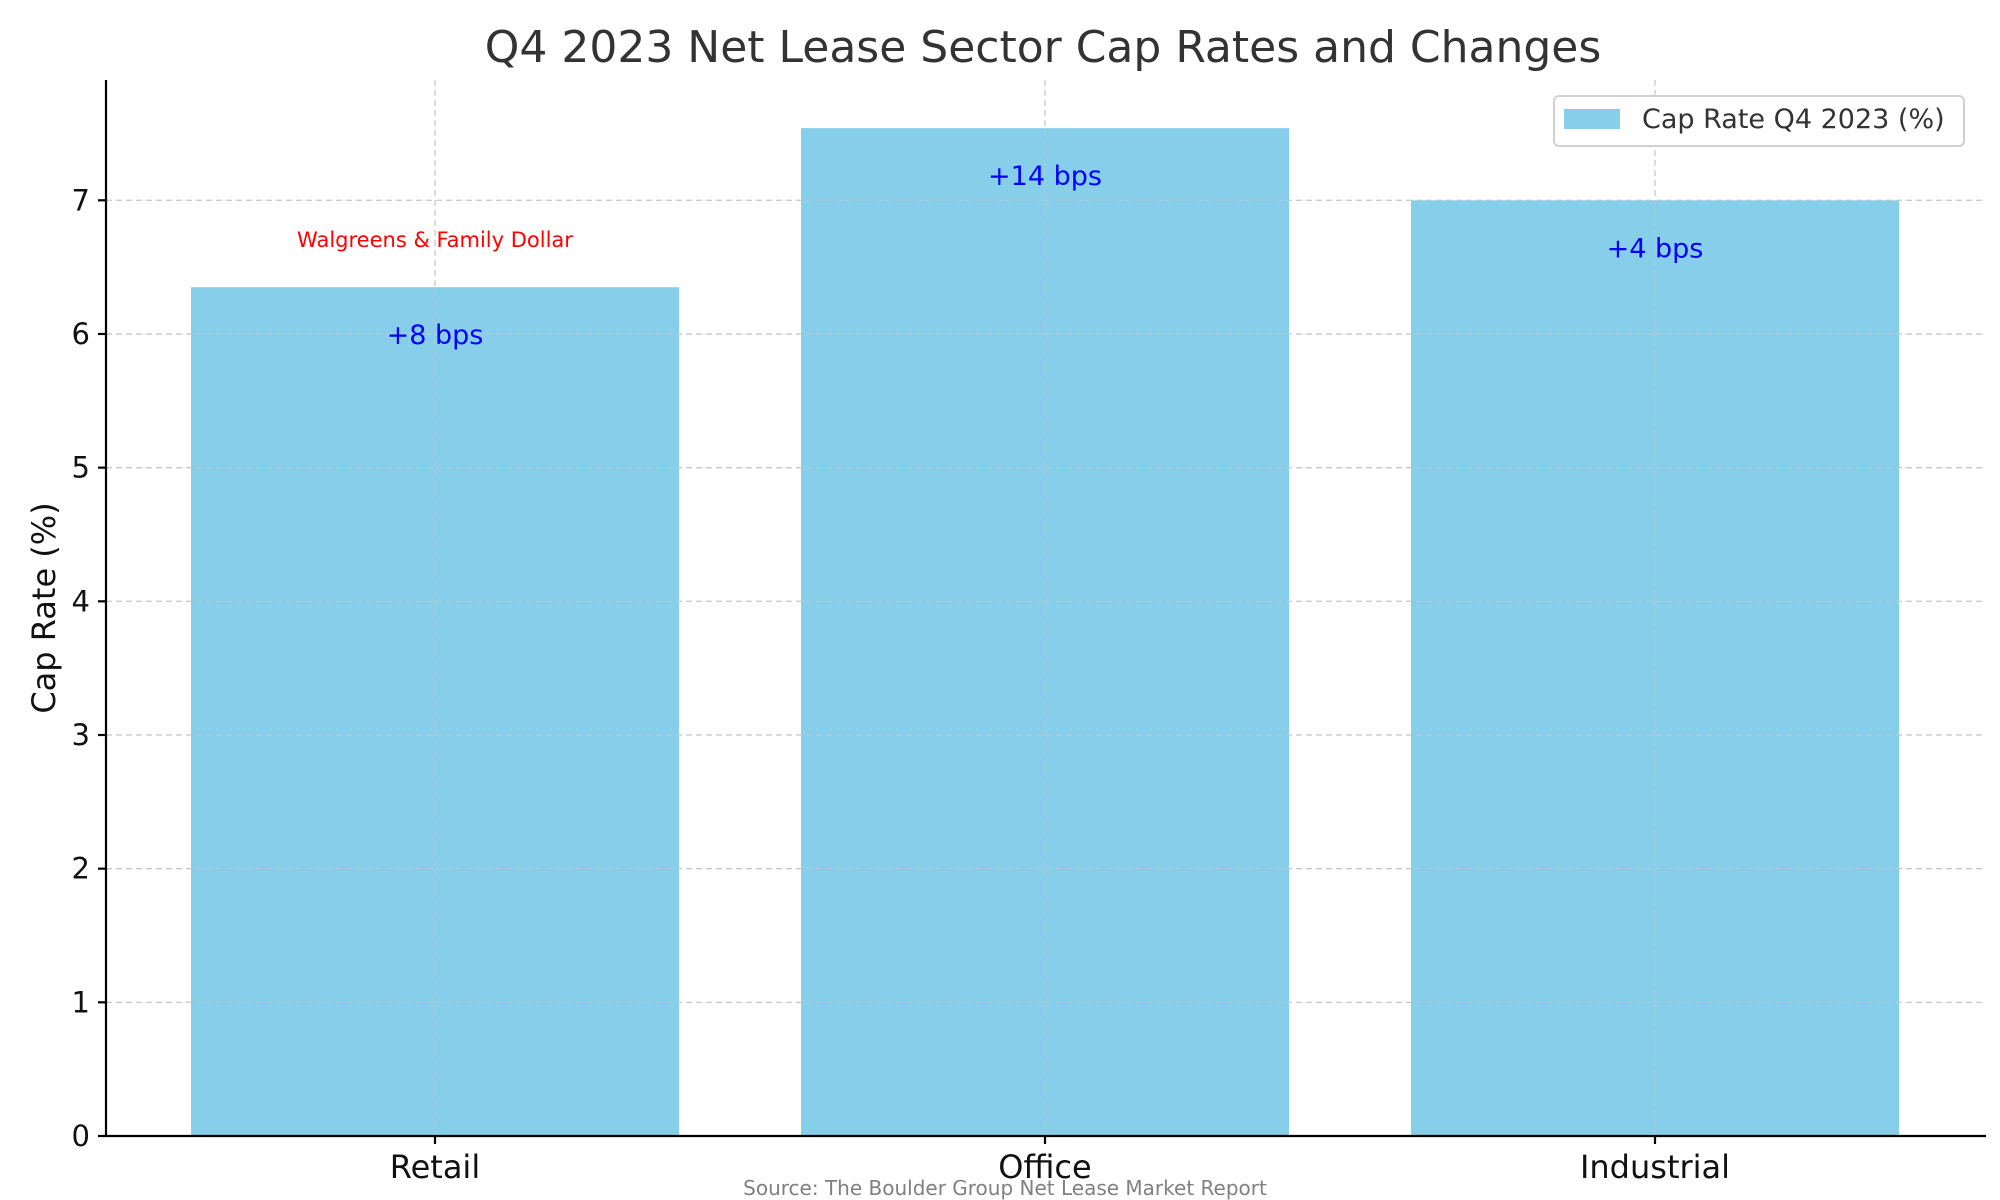  I want to click on legend-frame, so click(1759, 121).